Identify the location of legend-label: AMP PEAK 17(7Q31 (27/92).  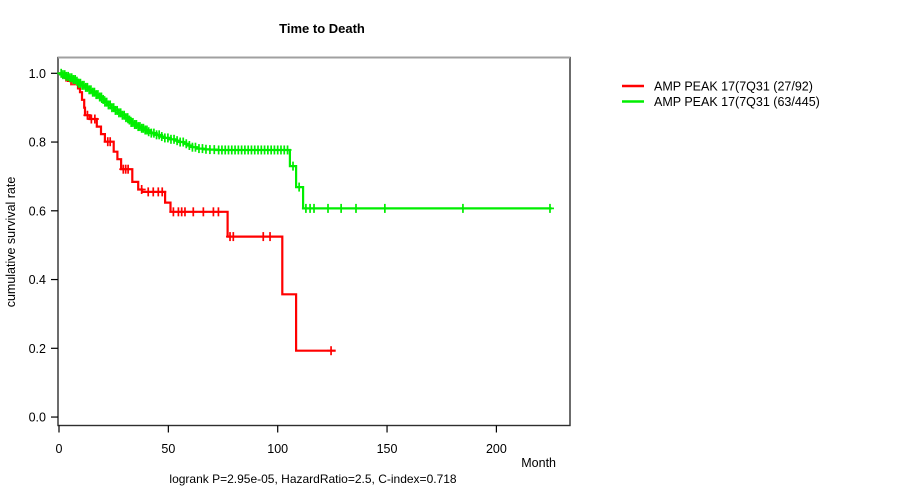
(733, 87).